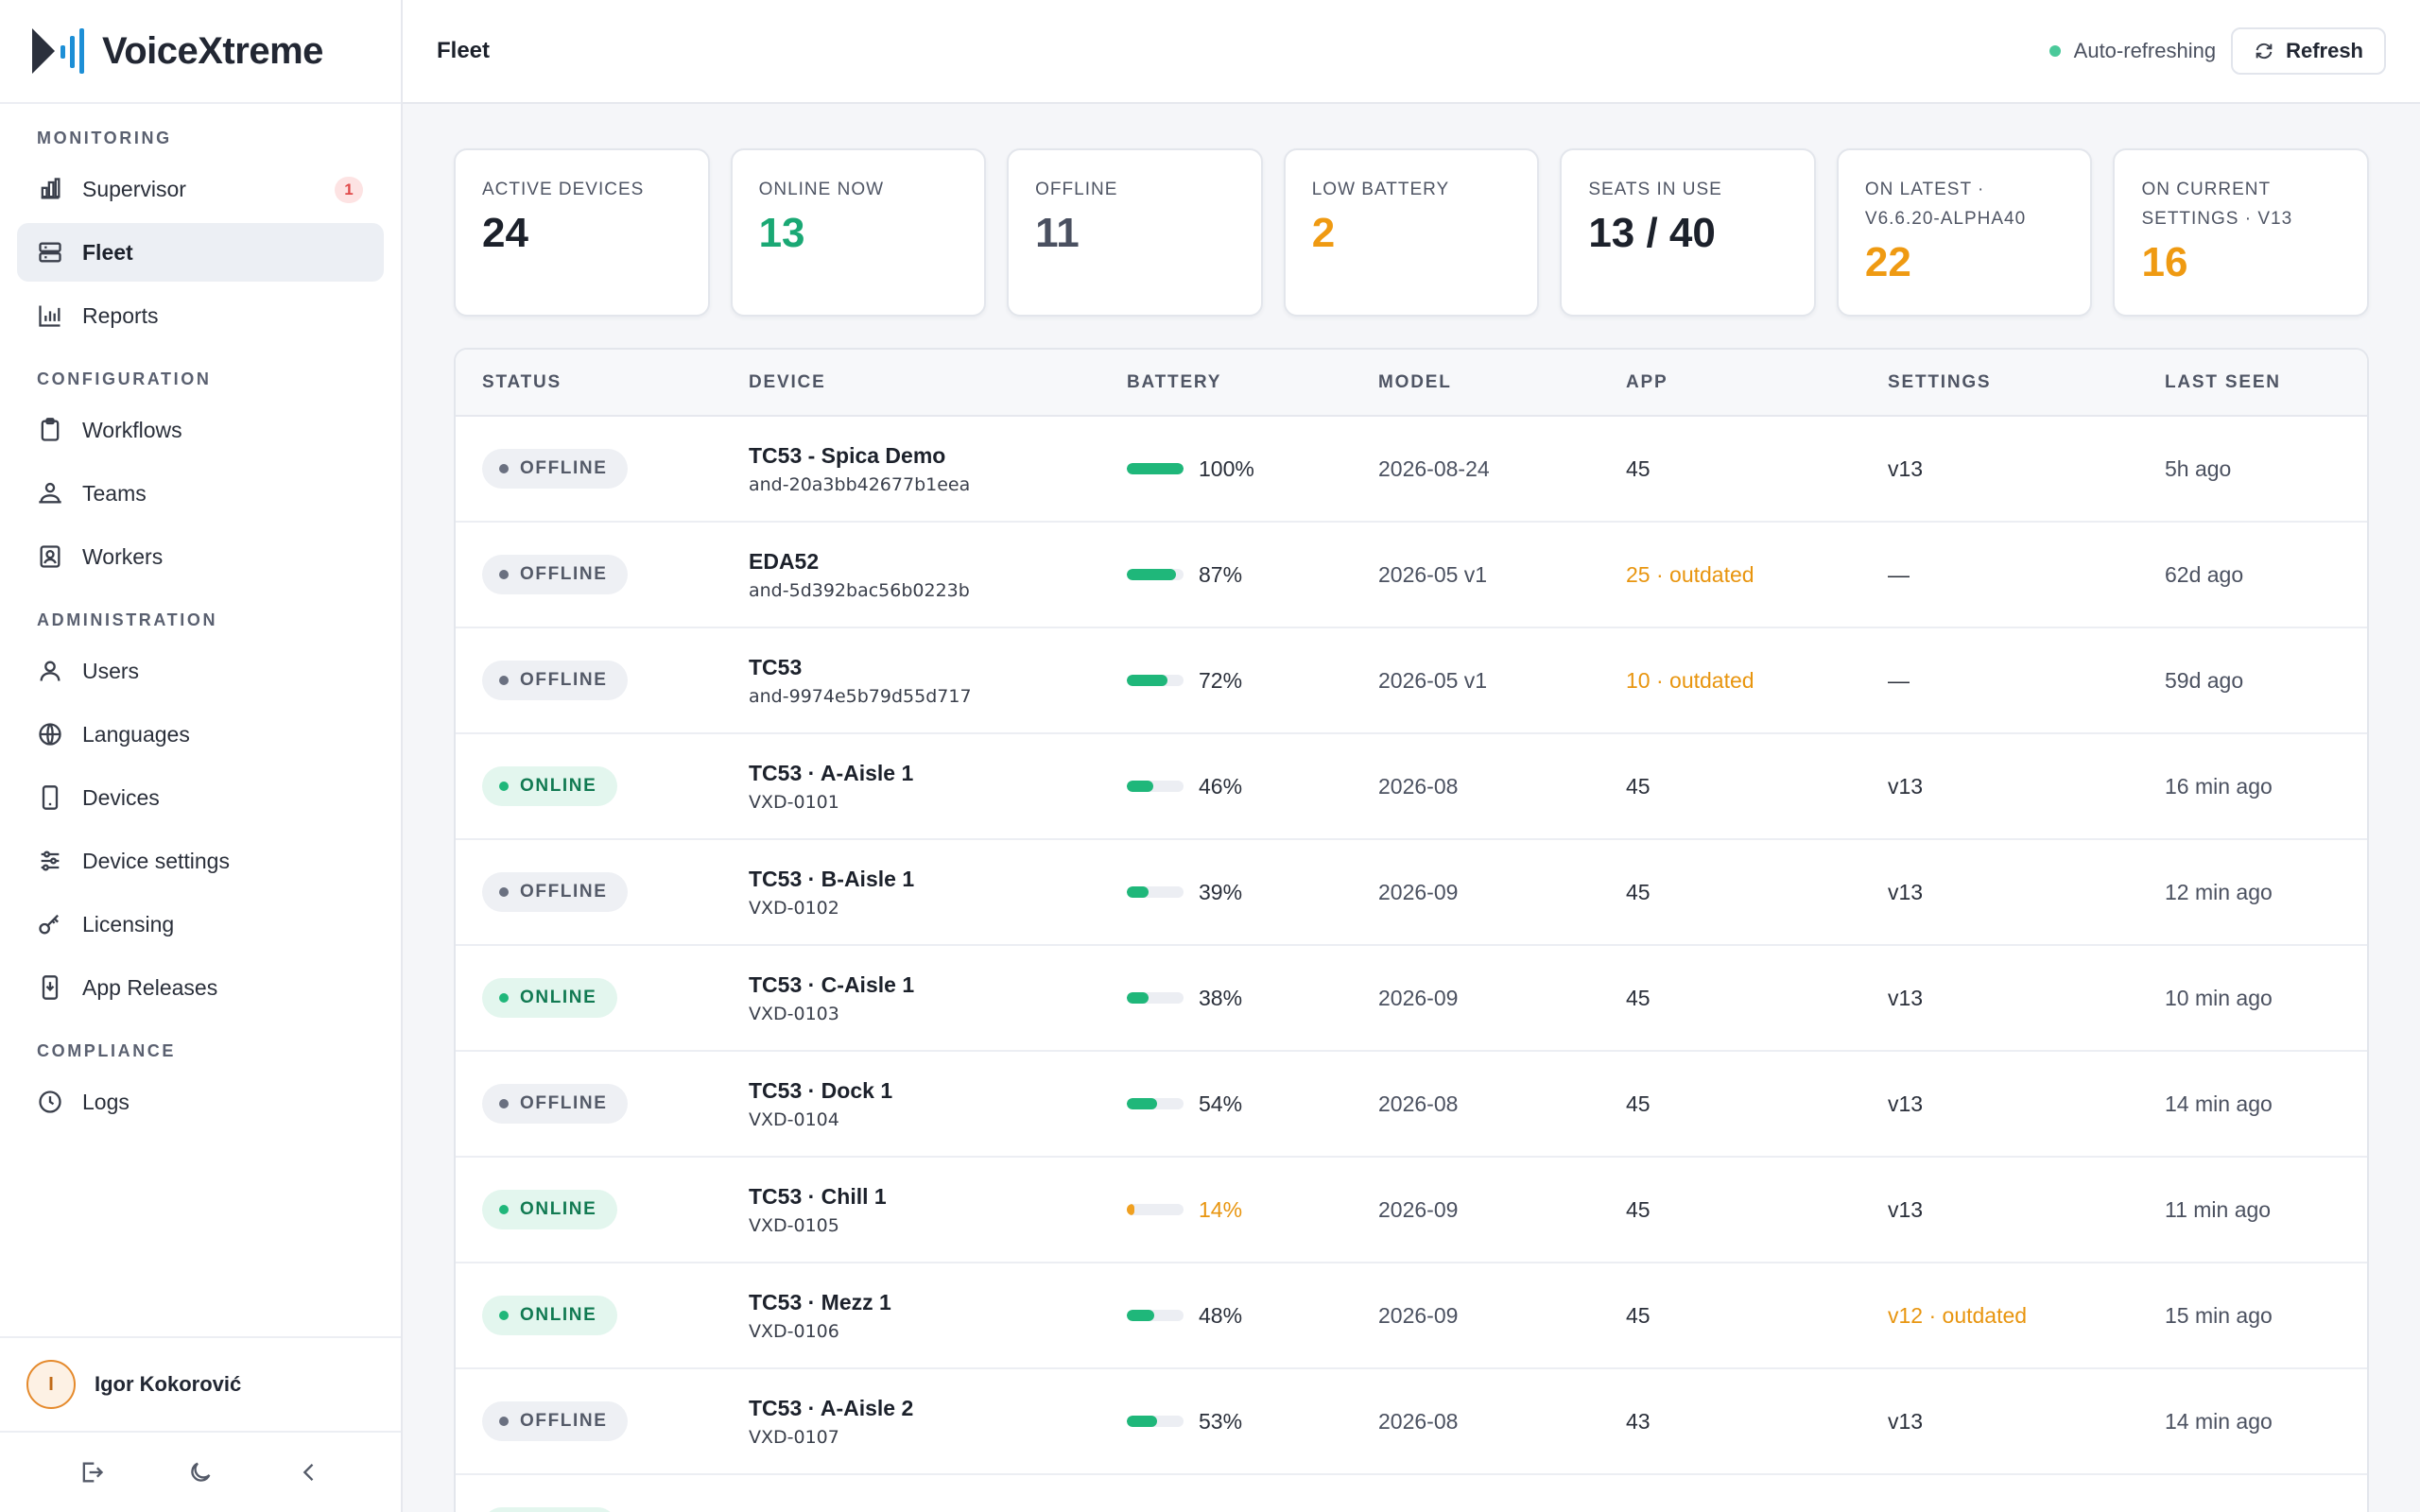 The width and height of the screenshot is (2420, 1512). Describe the element at coordinates (136, 734) in the screenshot. I see `sidebar-item-label: Languages` at that location.